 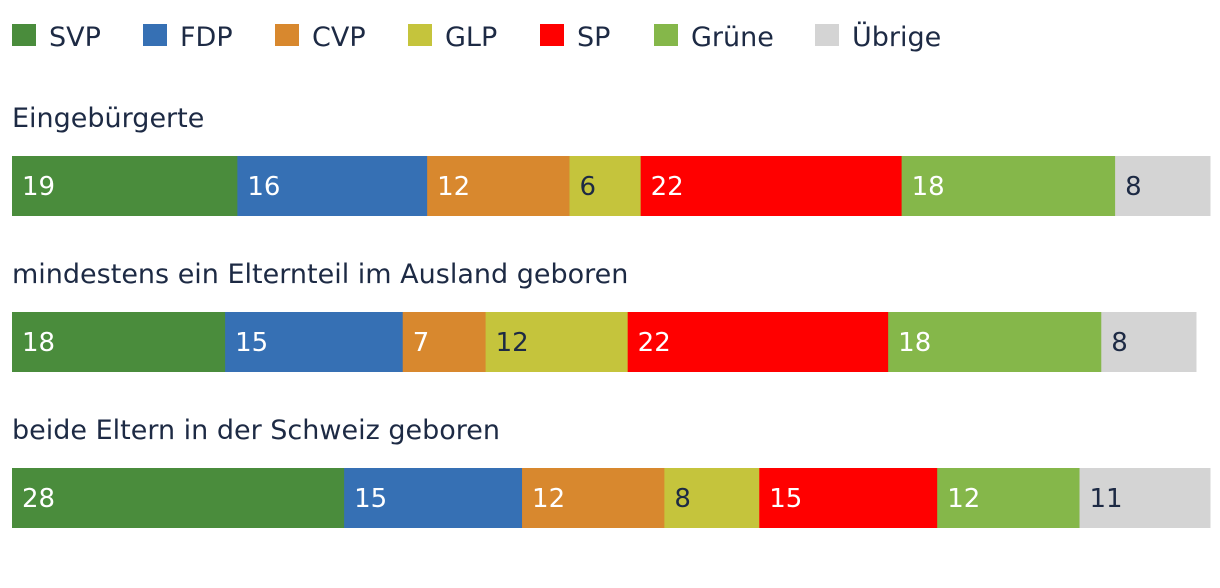 I want to click on bar-beide-eltern-in-der-schweiz-geboren-sp, so click(x=848, y=498).